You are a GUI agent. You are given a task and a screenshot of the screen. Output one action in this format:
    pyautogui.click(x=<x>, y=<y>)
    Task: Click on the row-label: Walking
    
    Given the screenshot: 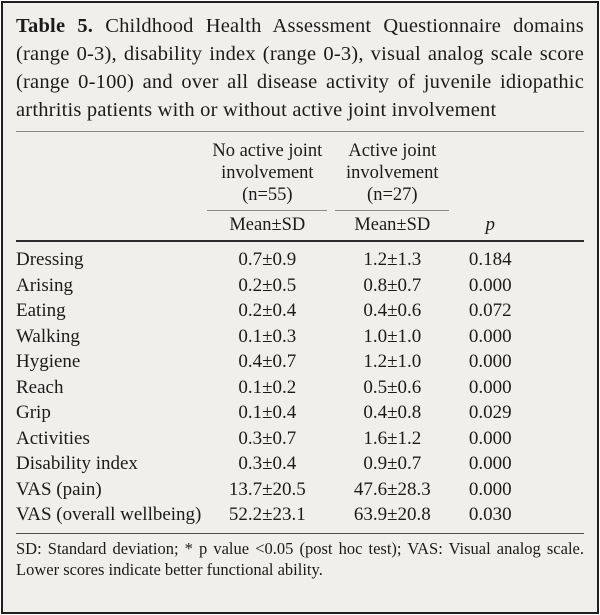 What is the action you would take?
    pyautogui.click(x=48, y=336)
    